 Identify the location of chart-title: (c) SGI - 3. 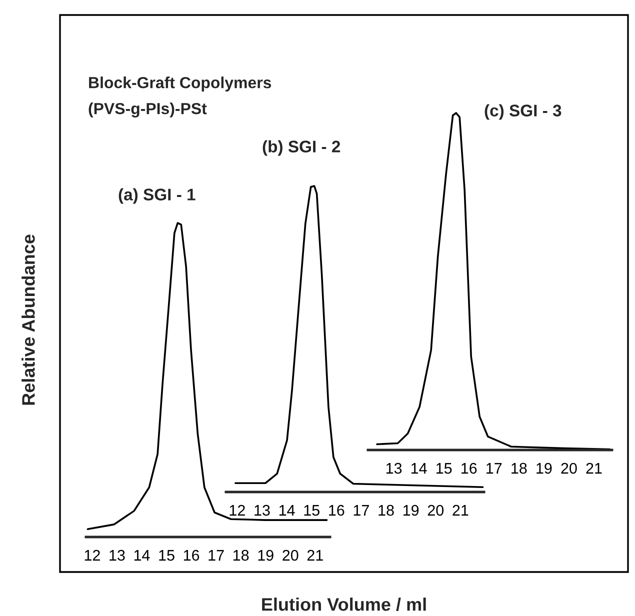
(523, 112).